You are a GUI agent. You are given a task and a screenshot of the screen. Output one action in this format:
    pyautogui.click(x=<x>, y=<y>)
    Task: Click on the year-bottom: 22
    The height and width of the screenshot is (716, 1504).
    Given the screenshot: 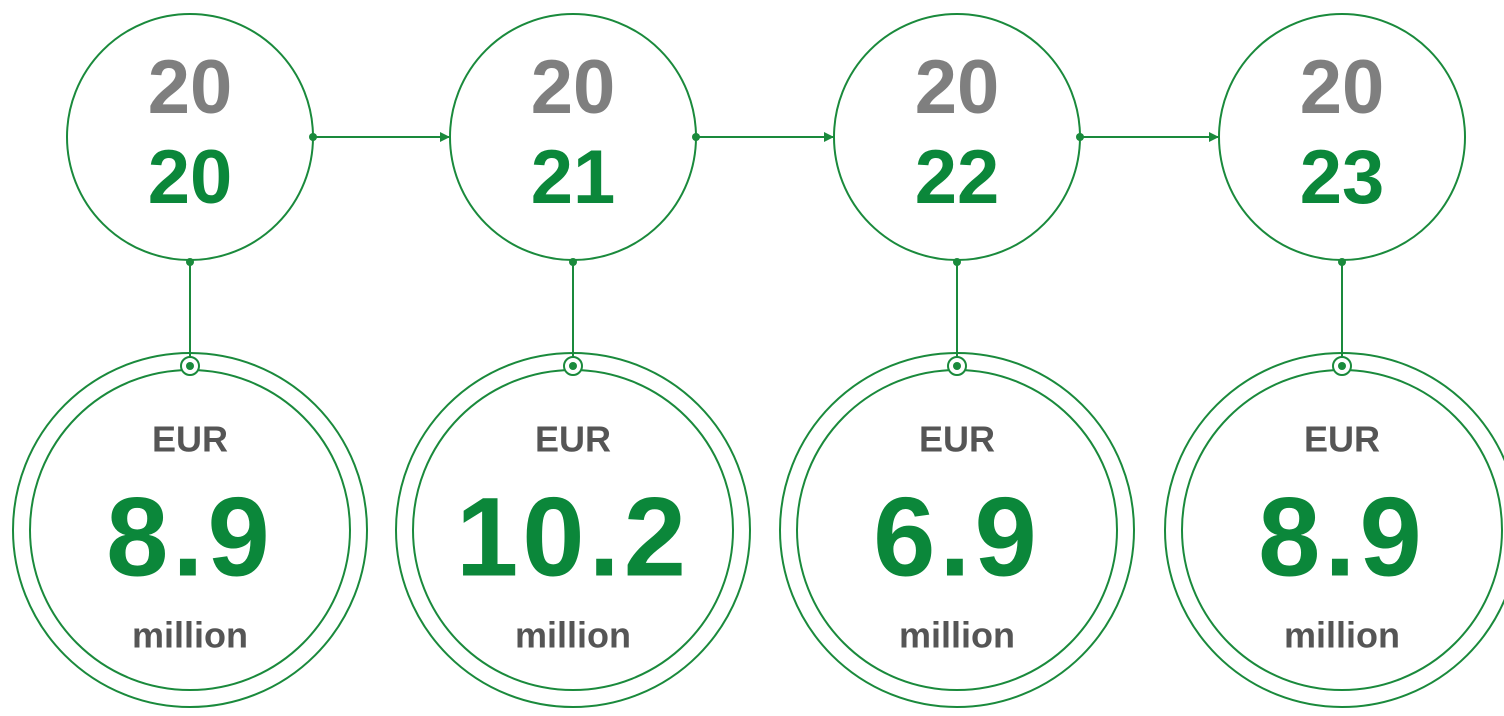 What is the action you would take?
    pyautogui.click(x=957, y=177)
    